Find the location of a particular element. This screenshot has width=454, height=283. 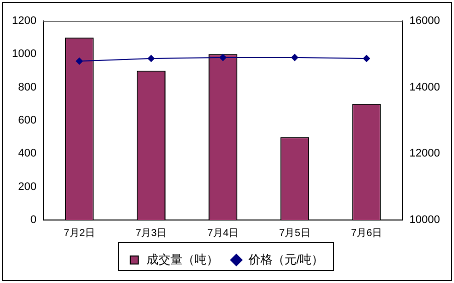

y2-tick-label: 14000 is located at coordinates (424, 87).